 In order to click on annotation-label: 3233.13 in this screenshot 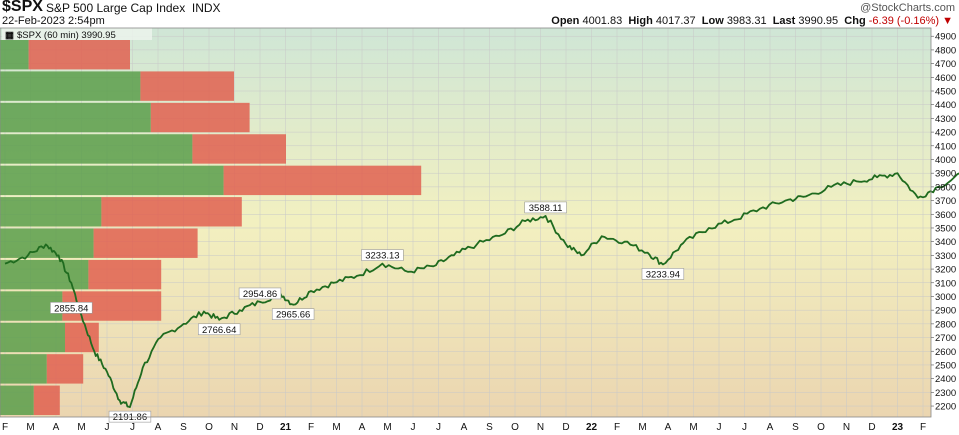, I will do `click(382, 256)`.